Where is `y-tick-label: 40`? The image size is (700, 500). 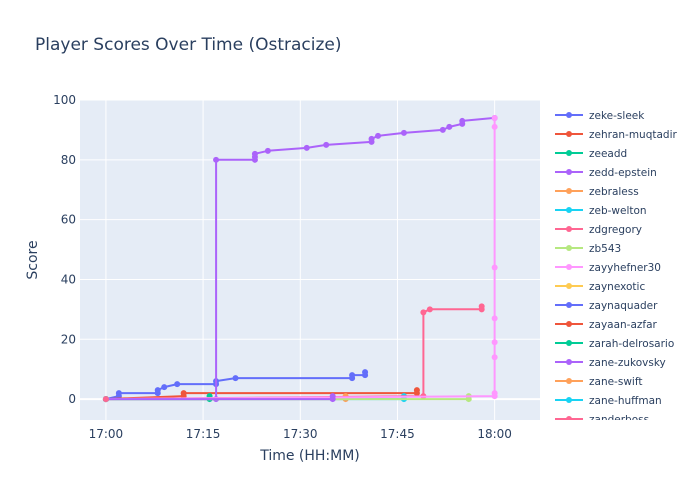
y-tick-label: 40 is located at coordinates (68, 279).